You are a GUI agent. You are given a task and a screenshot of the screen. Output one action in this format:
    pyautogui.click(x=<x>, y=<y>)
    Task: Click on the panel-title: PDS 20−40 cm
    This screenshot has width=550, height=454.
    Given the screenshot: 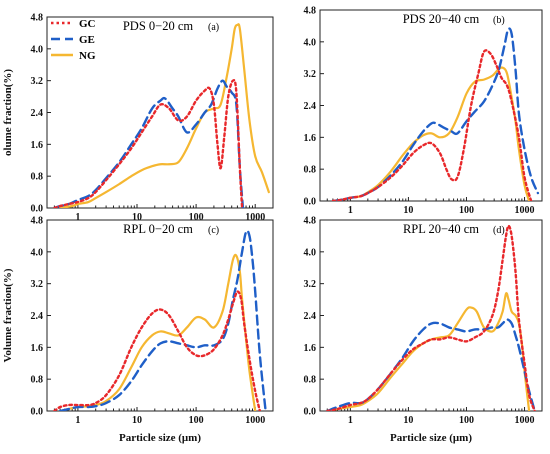 What is the action you would take?
    pyautogui.click(x=441, y=19)
    